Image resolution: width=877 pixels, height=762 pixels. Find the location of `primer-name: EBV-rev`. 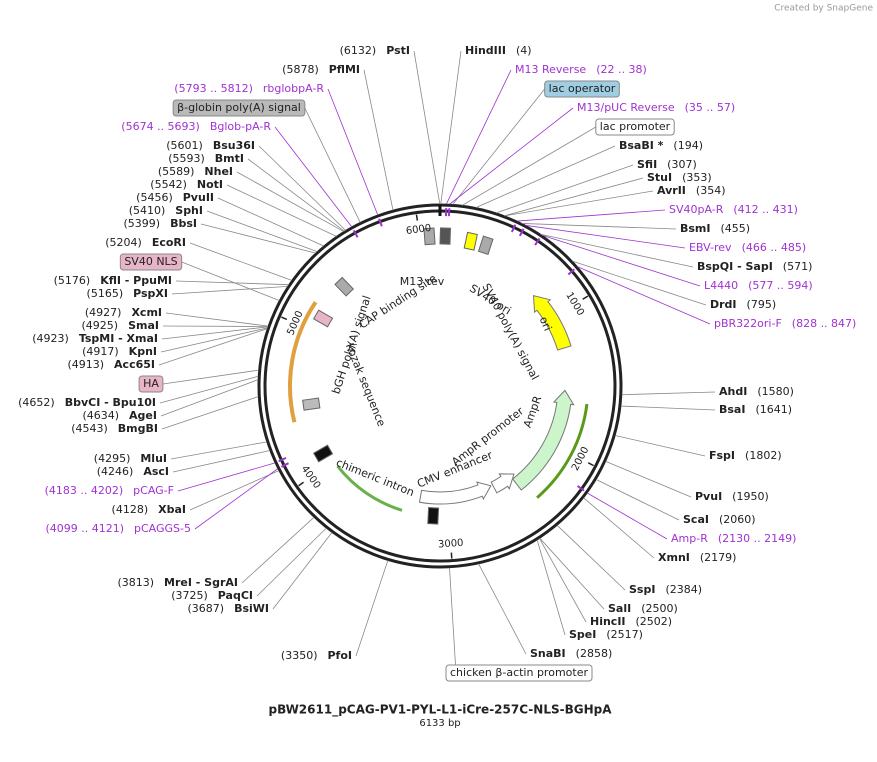

primer-name: EBV-rev is located at coordinates (710, 247).